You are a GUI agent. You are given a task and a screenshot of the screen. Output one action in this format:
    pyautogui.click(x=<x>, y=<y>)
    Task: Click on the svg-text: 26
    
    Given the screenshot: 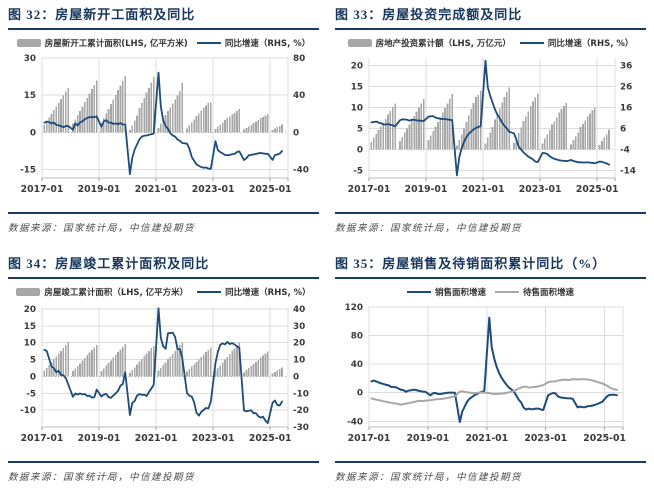 What is the action you would take?
    pyautogui.click(x=626, y=88)
    